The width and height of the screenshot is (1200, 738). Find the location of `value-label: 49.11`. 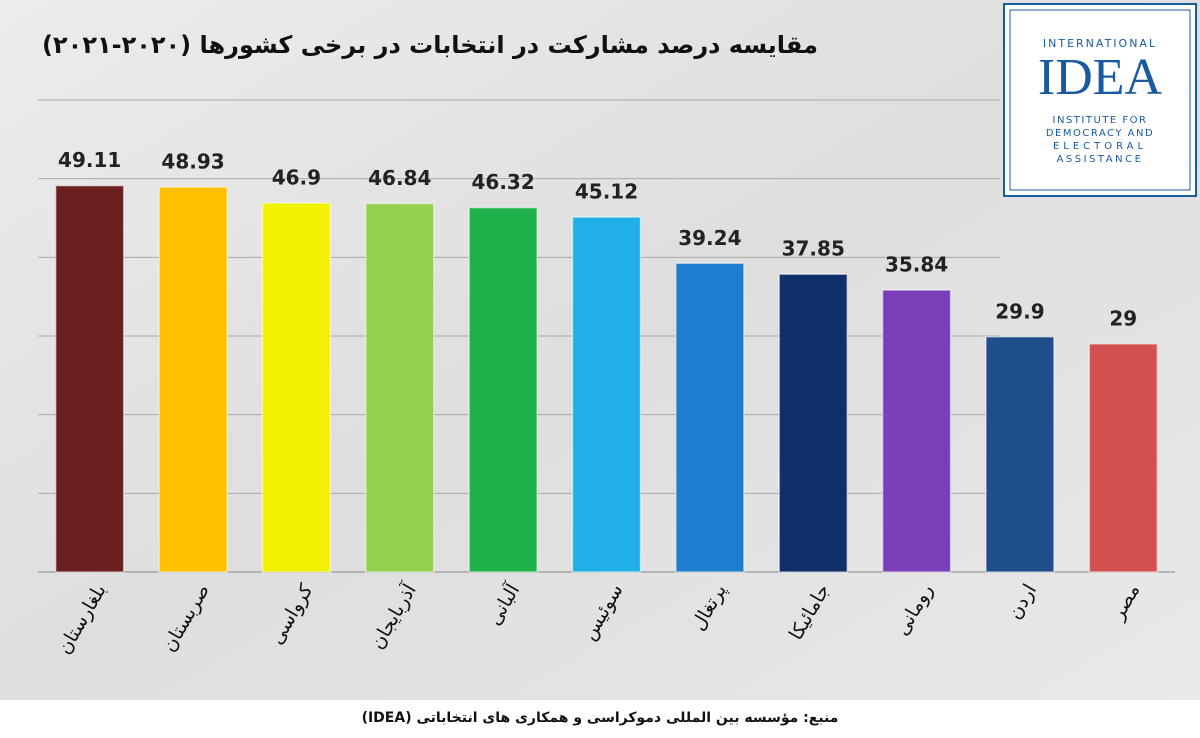

value-label: 49.11 is located at coordinates (89, 160).